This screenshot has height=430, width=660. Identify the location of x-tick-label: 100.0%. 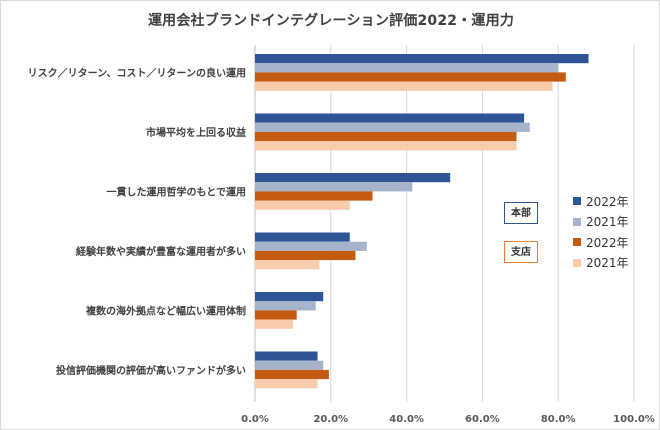
(634, 419).